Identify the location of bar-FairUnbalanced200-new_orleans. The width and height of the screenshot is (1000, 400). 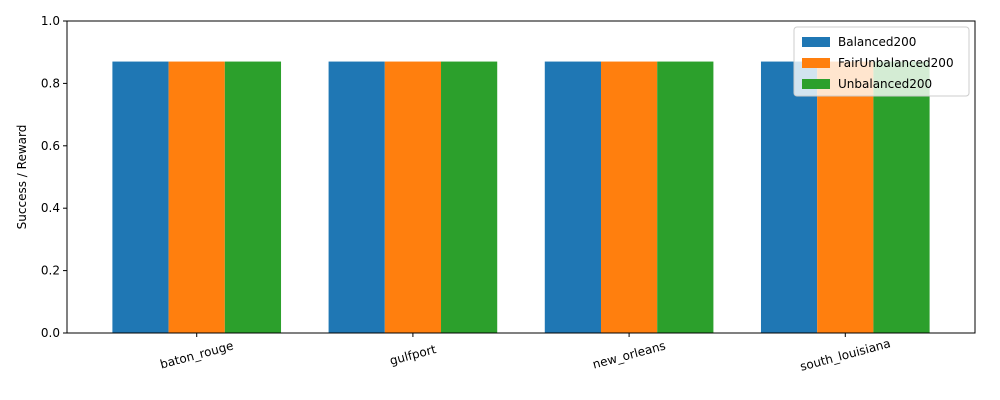
(629, 197).